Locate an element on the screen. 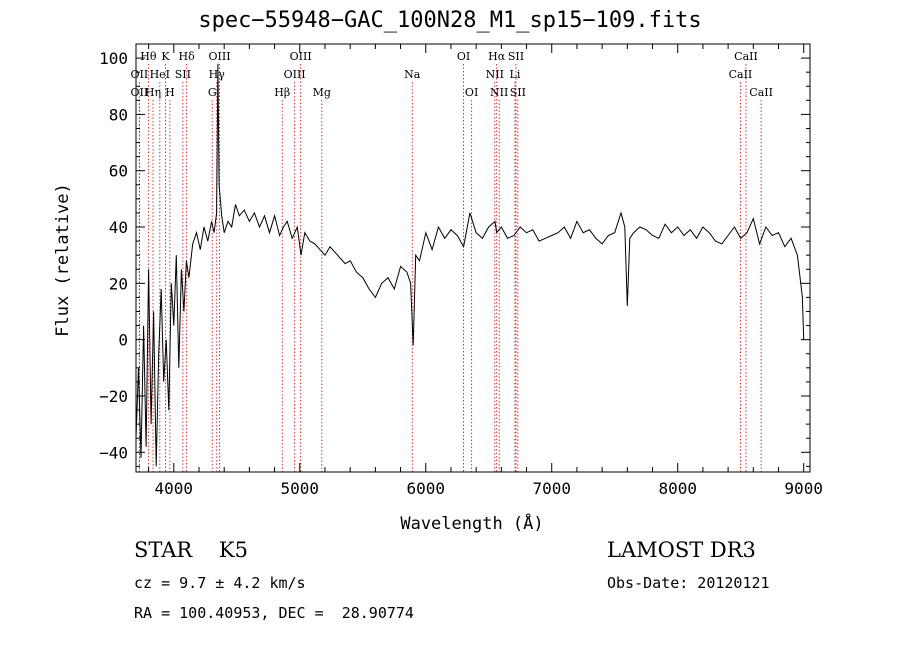 The height and width of the screenshot is (649, 900). x-axis-label: Wavelength (Å) is located at coordinates (471, 523).